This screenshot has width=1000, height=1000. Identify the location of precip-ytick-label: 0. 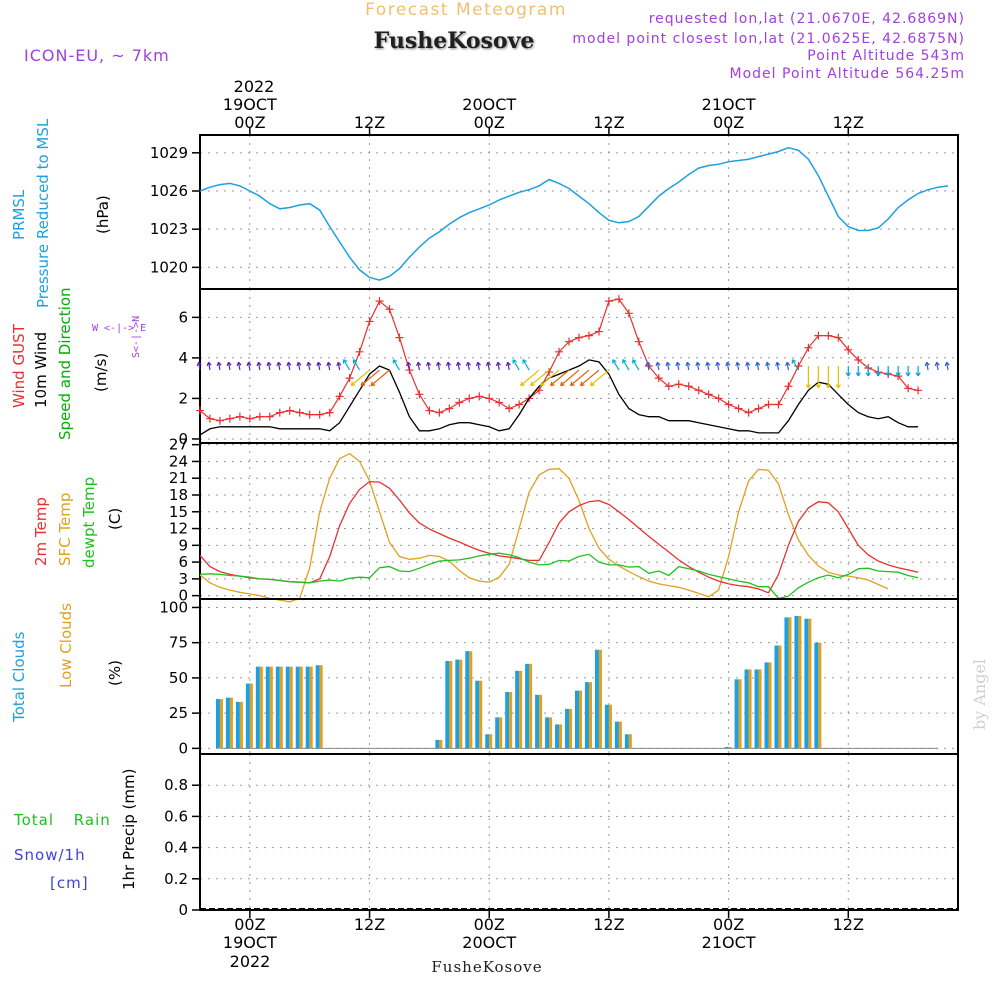
(183, 910).